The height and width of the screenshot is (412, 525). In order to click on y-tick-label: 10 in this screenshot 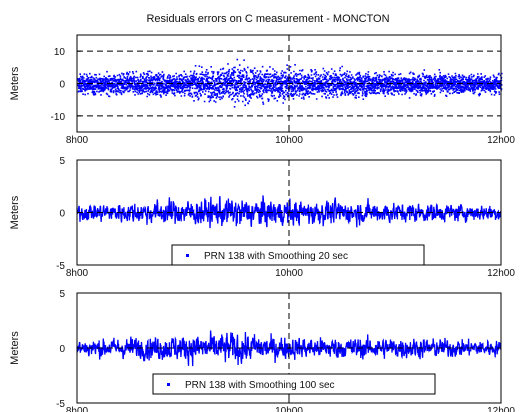, I will do `click(60, 52)`.